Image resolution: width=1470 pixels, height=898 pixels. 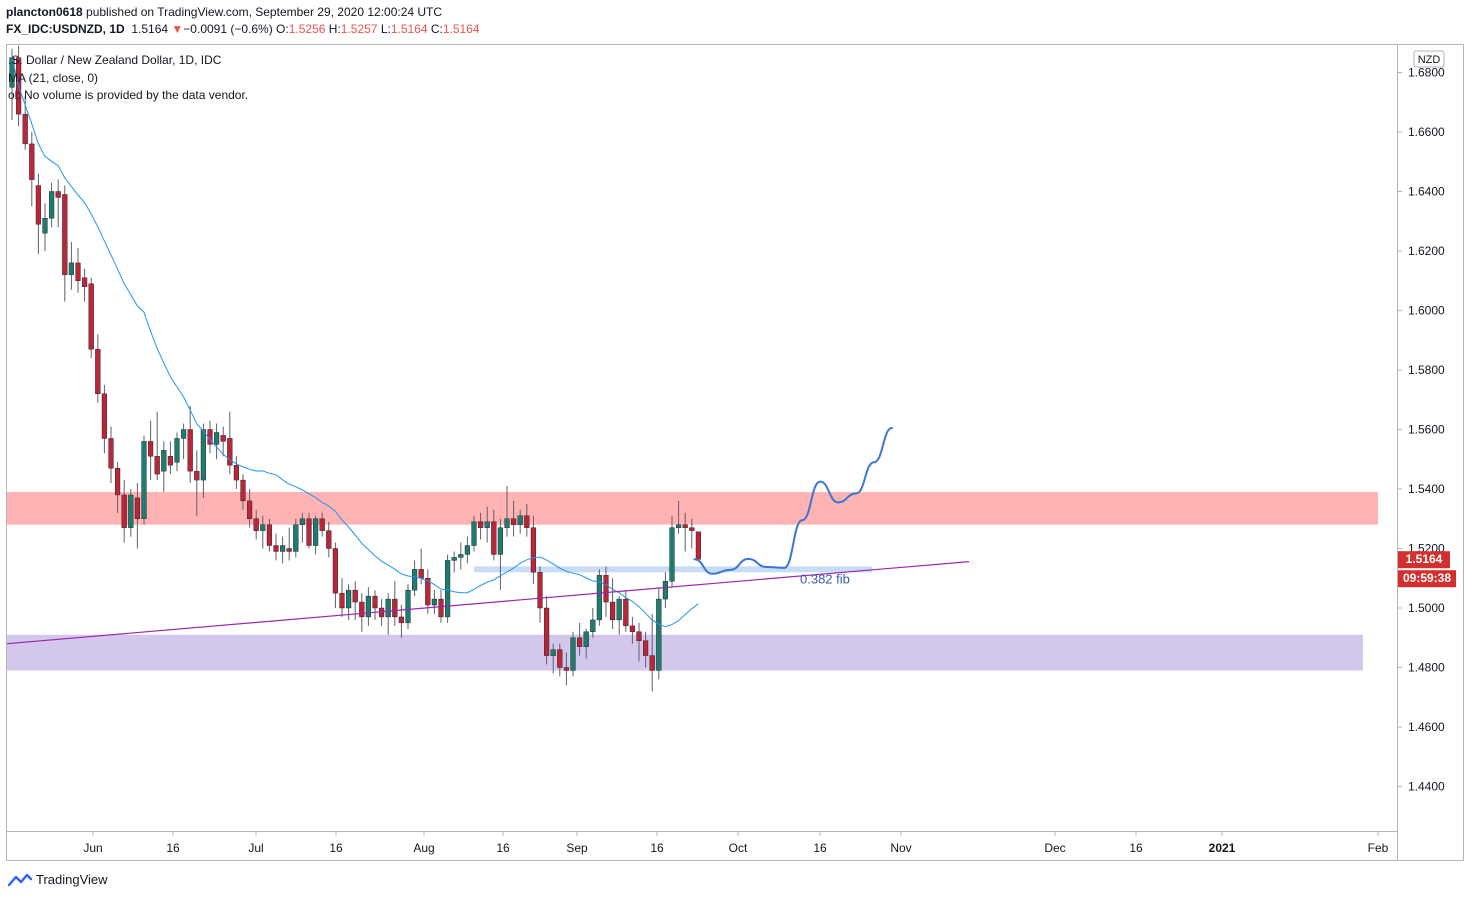 What do you see at coordinates (488, 602) in the screenshot?
I see `trendline` at bounding box center [488, 602].